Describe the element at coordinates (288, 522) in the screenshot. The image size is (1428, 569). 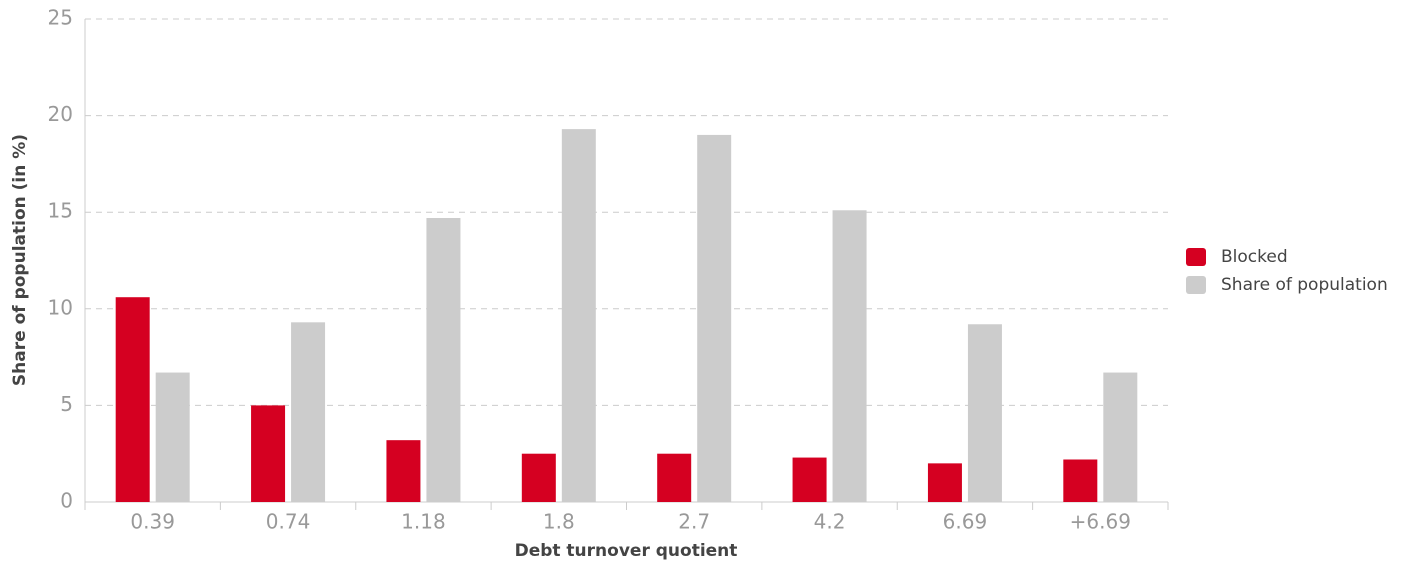
I see `x-tick-label: 0.74` at that location.